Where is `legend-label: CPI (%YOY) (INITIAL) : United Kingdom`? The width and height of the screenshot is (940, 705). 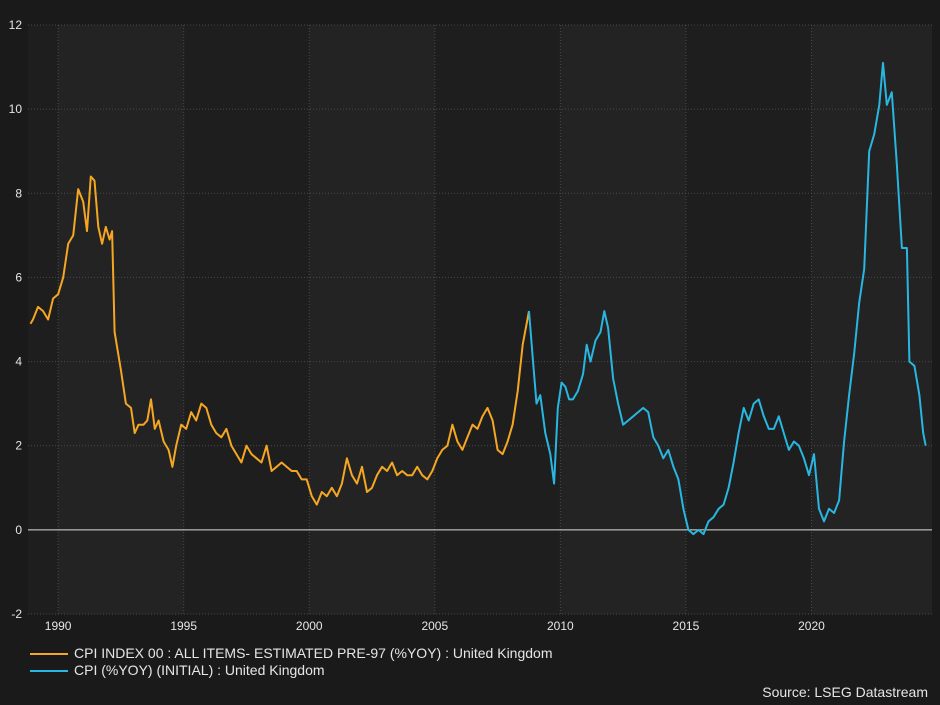 legend-label: CPI (%YOY) (INITIAL) : United Kingdom is located at coordinates (199, 670).